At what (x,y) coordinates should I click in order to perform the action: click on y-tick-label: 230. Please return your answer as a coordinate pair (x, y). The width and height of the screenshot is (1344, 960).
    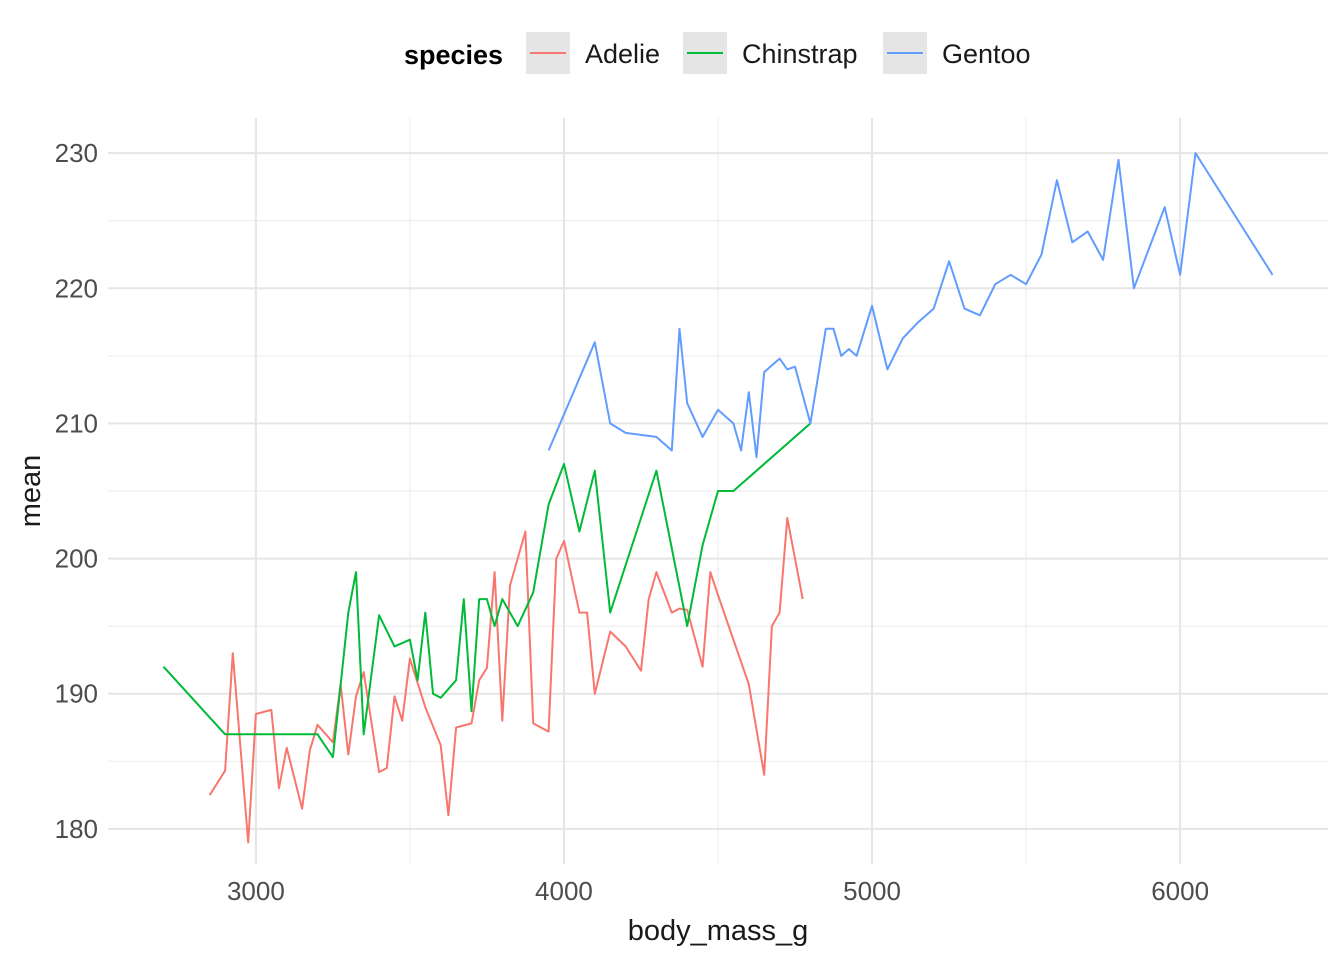
    Looking at the image, I should click on (76, 153).